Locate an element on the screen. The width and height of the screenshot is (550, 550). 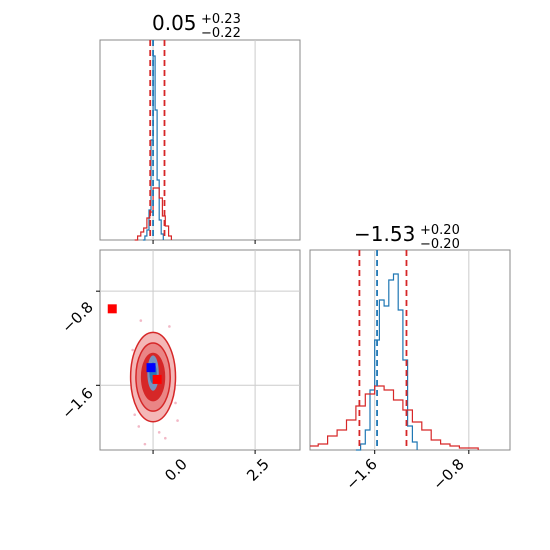
title-p1-upper: +0.23 is located at coordinates (221, 19).